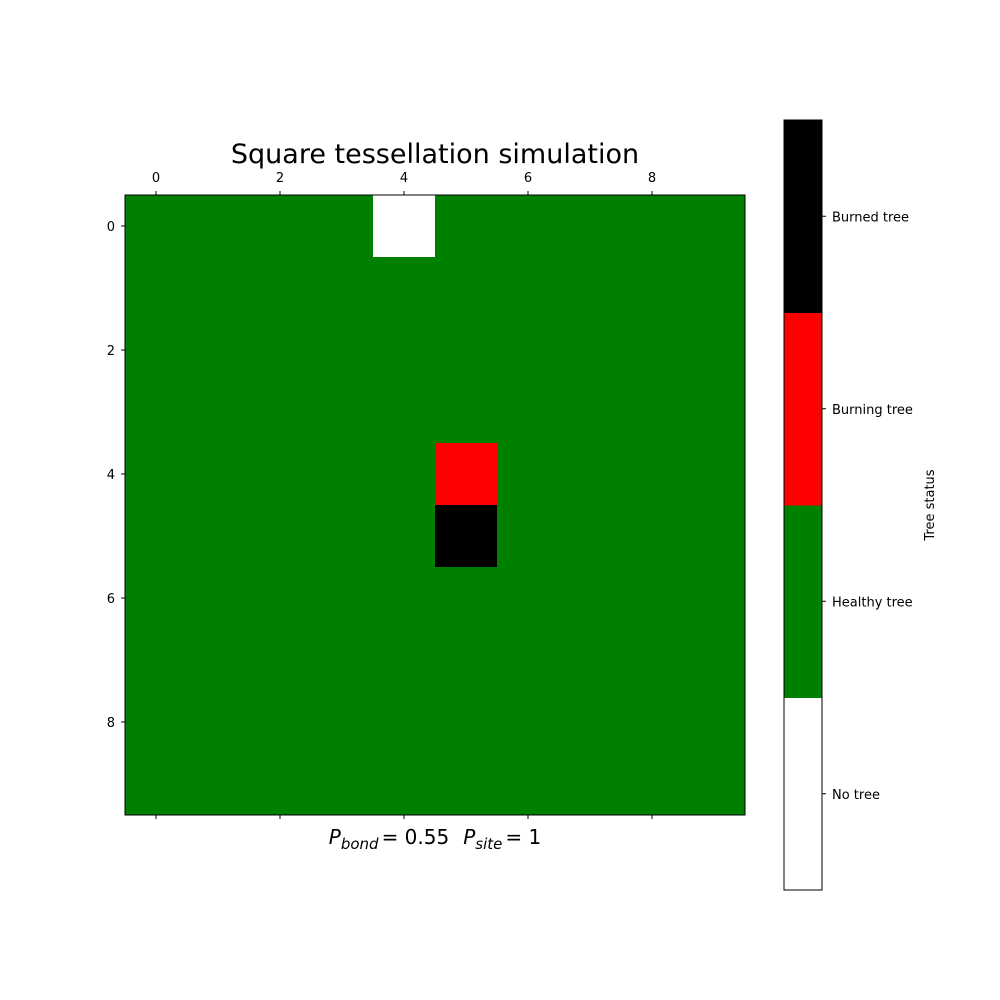 The image size is (1000, 1000). Describe the element at coordinates (116, 475) in the screenshot. I see `y-axis: 0 2 4 6 8` at that location.